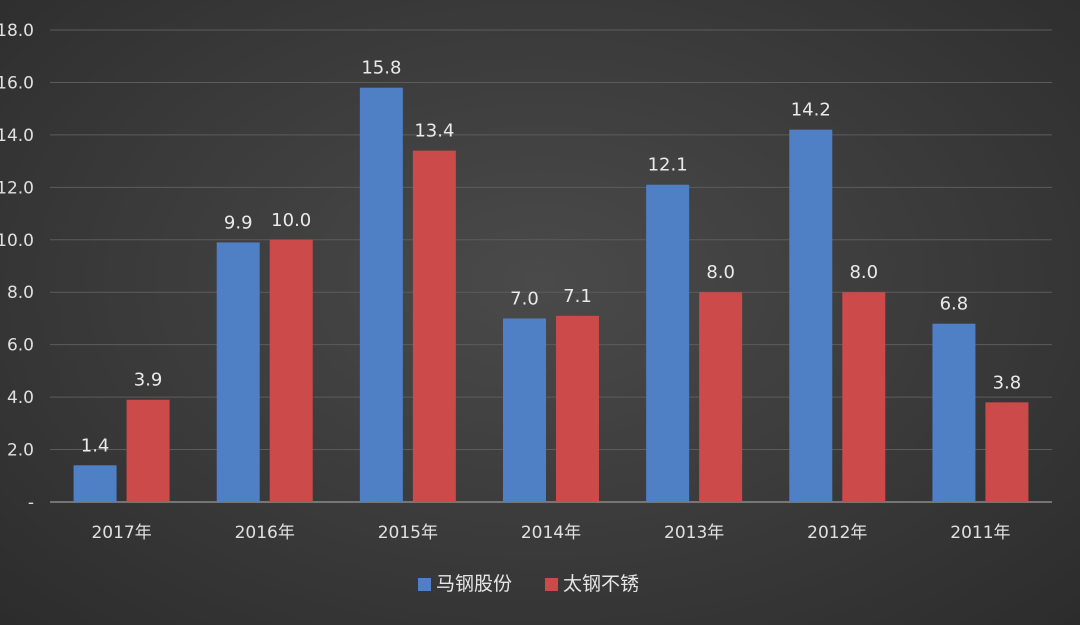 This screenshot has height=625, width=1080. What do you see at coordinates (524, 298) in the screenshot?
I see `data-label: 7.0` at bounding box center [524, 298].